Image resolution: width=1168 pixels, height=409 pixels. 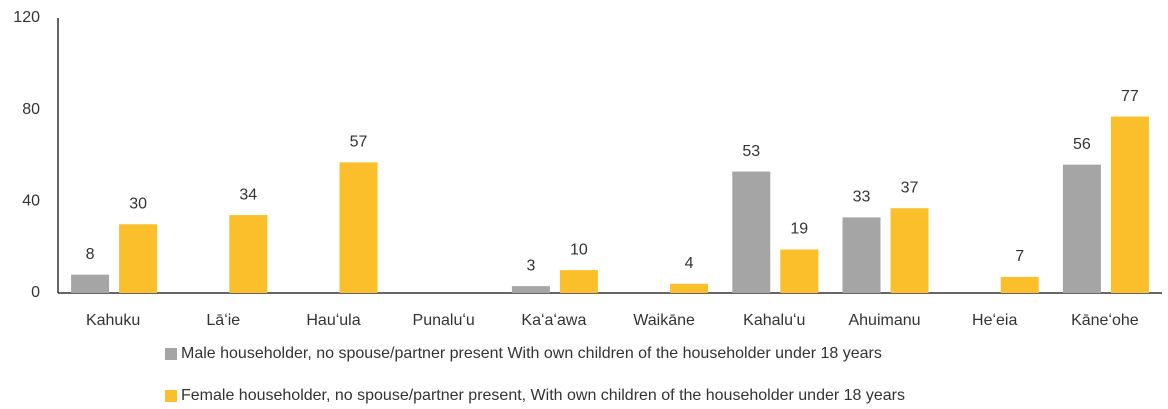 I want to click on x-tick-label: Hauʻula, so click(x=333, y=320).